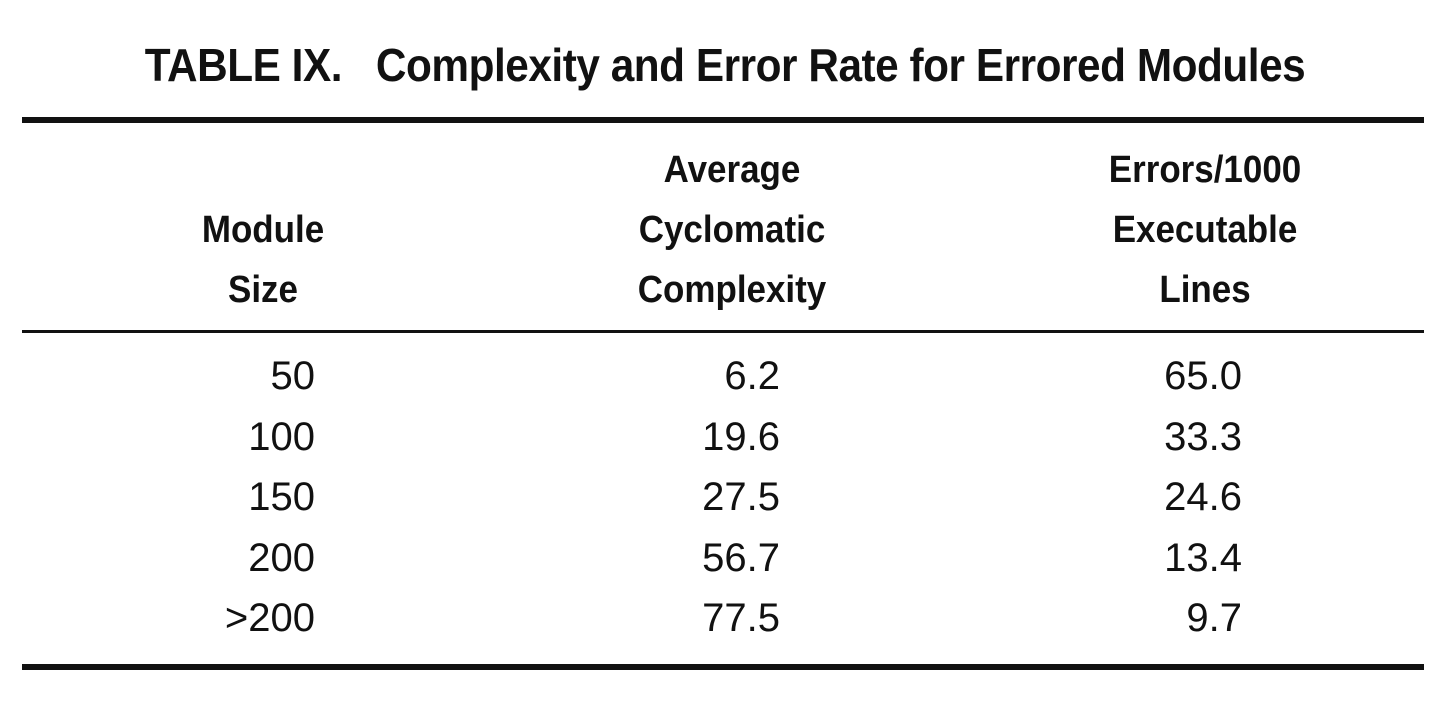  What do you see at coordinates (741, 557) in the screenshot?
I see `cell-complexity: 56.7` at bounding box center [741, 557].